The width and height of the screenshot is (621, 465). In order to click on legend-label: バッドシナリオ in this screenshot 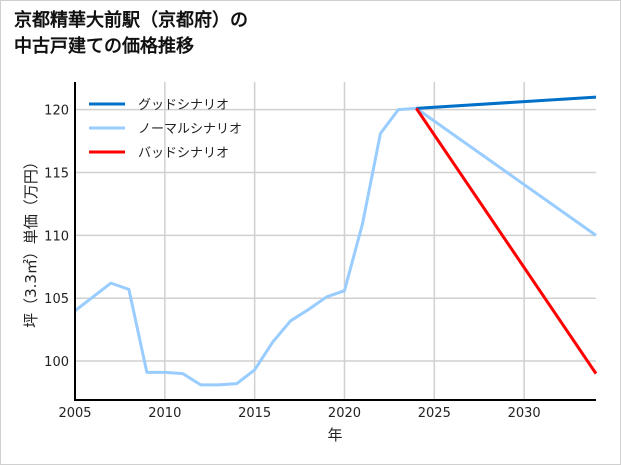, I will do `click(183, 153)`.